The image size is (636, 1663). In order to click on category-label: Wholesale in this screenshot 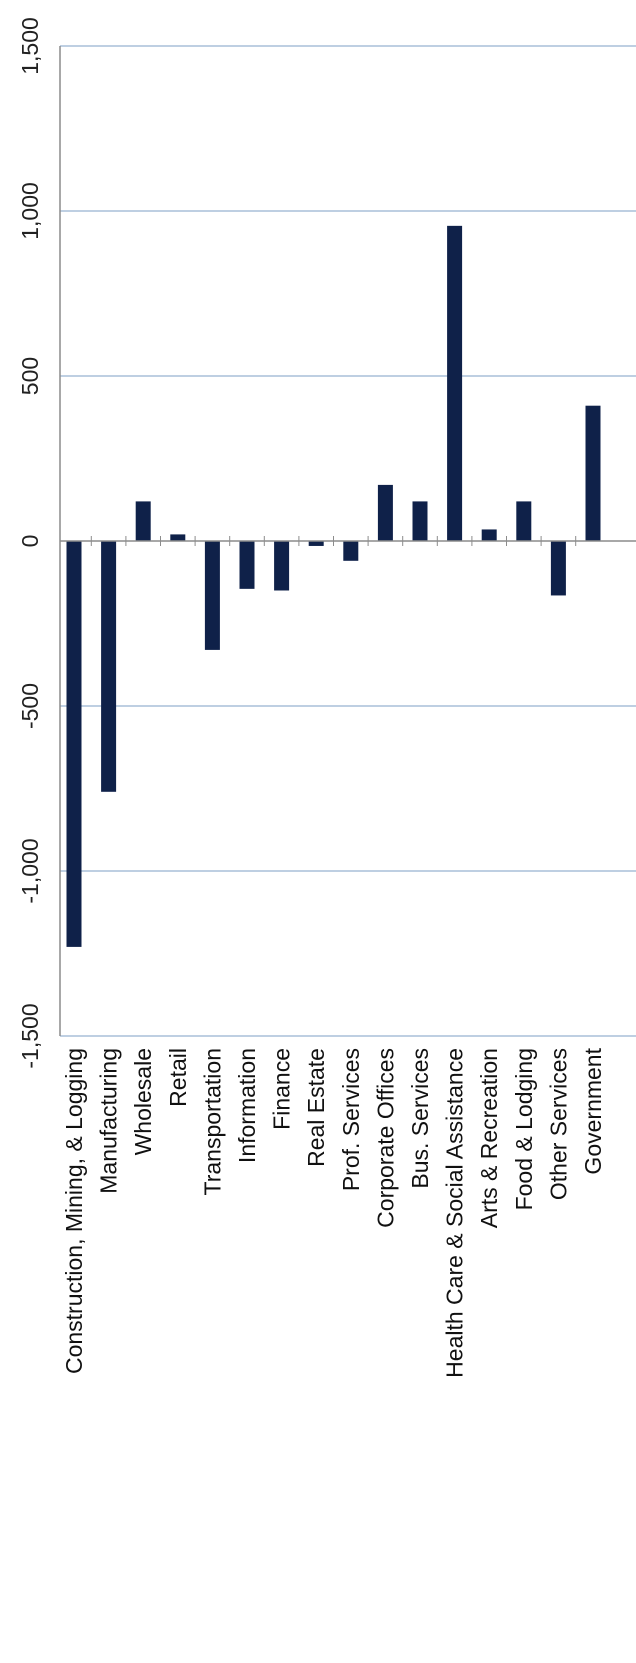, I will do `click(143, 1101)`.